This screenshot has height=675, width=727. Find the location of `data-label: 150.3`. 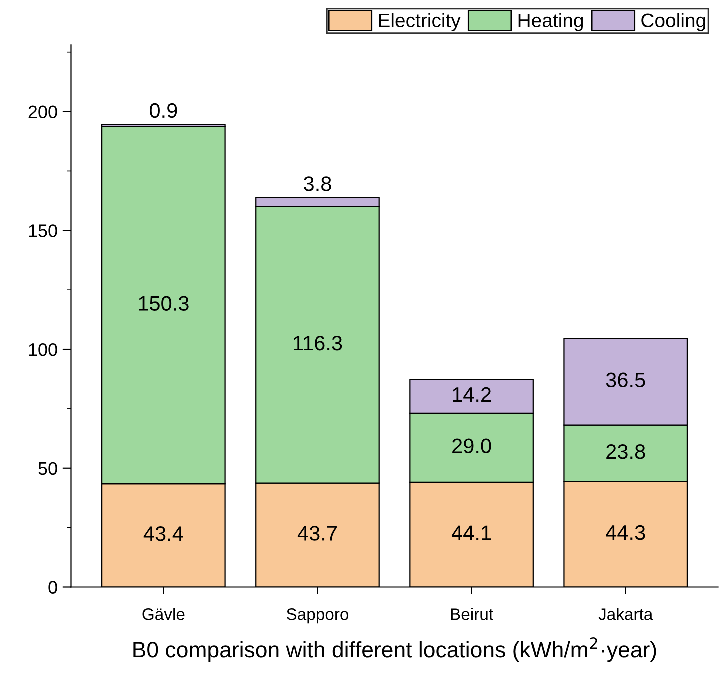

data-label: 150.3 is located at coordinates (164, 304).